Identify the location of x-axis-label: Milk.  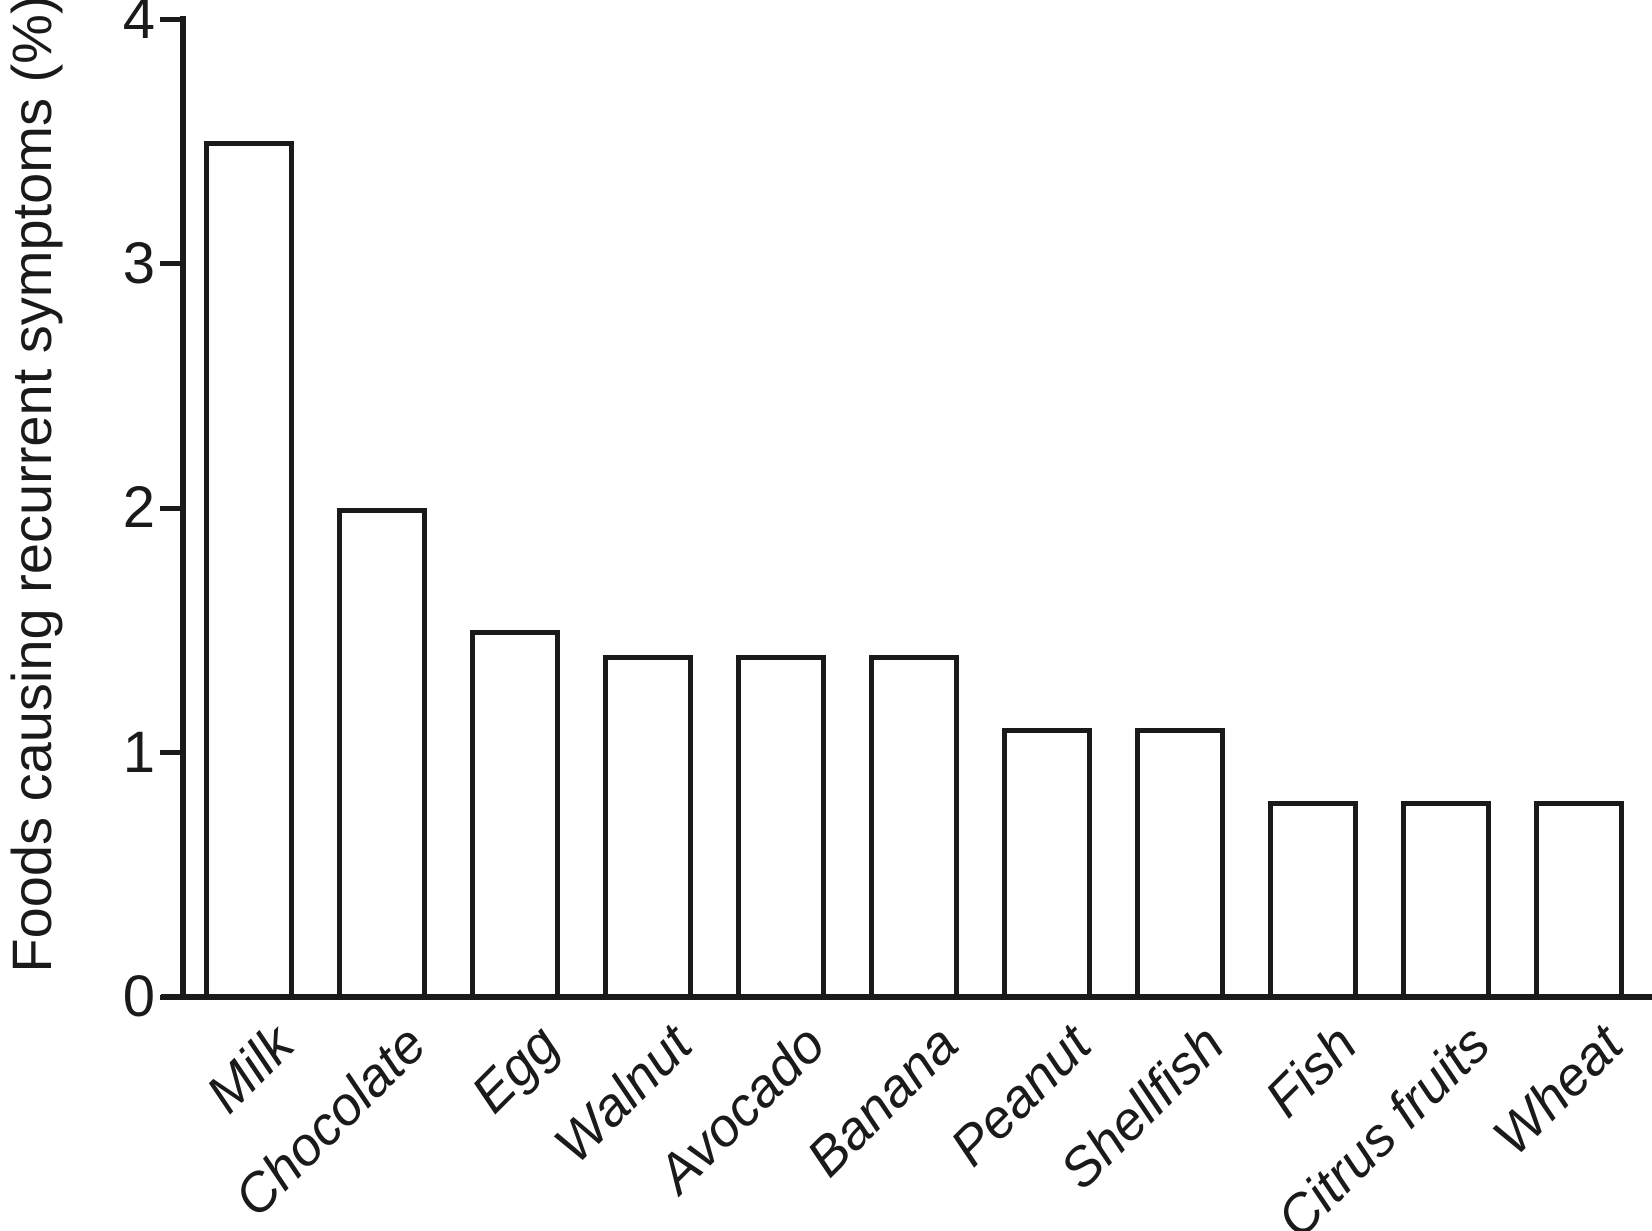
(249, 1069).